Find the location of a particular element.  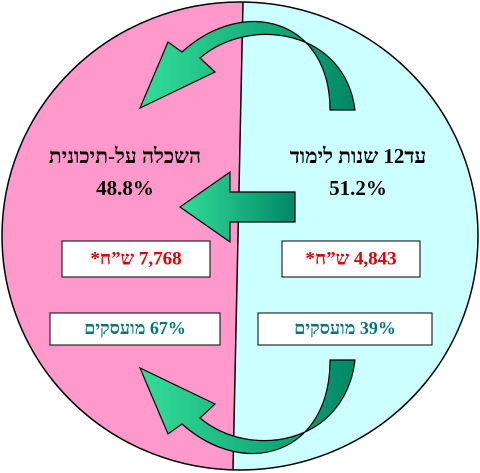

right-employed: 39% מועסקים is located at coordinates (345, 328).